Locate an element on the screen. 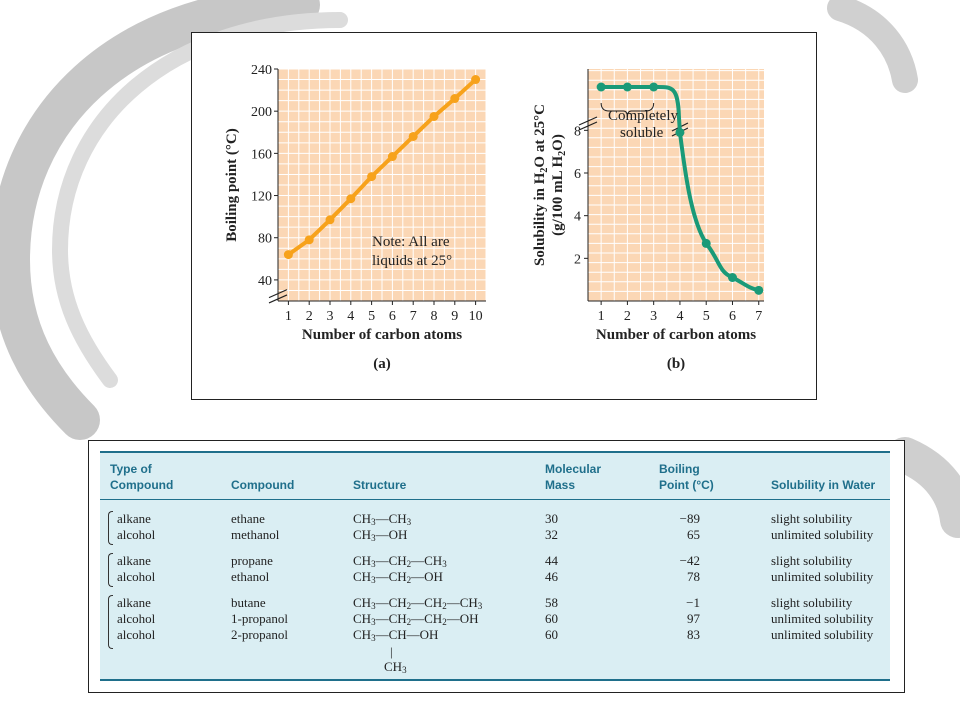 This screenshot has height=720, width=960. header-boiling-point: Boiling Point (°C) is located at coordinates (686, 477).